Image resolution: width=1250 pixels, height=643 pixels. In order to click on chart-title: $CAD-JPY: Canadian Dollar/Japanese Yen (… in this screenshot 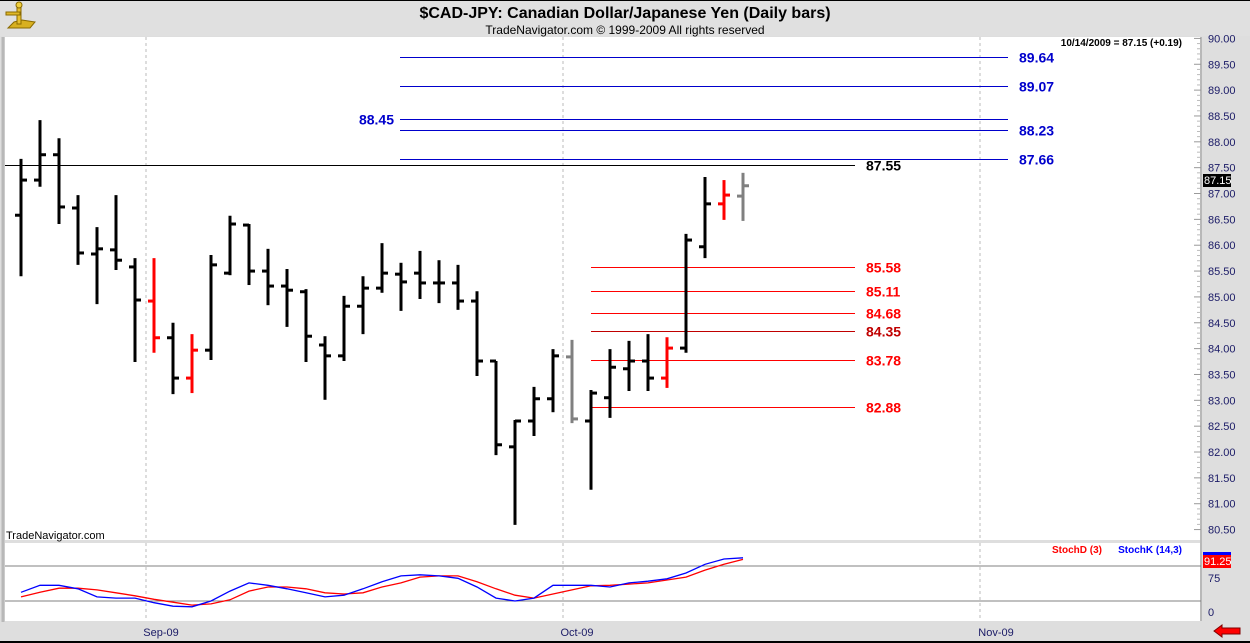, I will do `click(624, 13)`.